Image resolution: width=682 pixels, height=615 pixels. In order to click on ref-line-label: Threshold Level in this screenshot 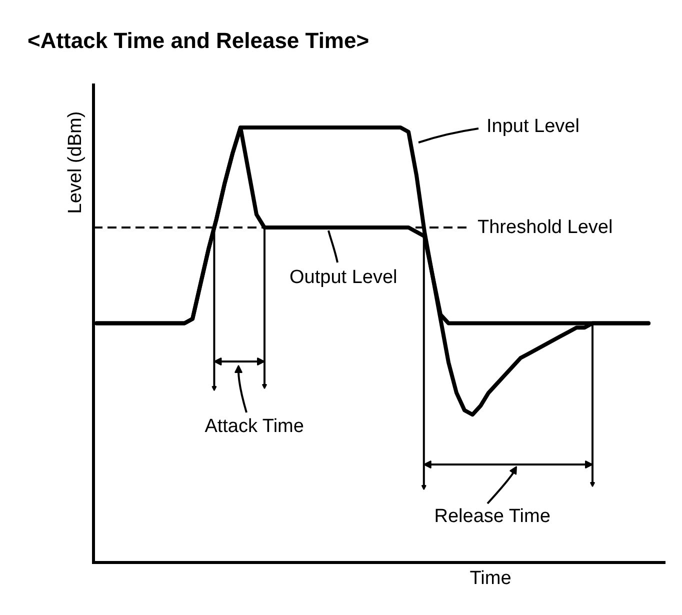, I will do `click(545, 227)`.